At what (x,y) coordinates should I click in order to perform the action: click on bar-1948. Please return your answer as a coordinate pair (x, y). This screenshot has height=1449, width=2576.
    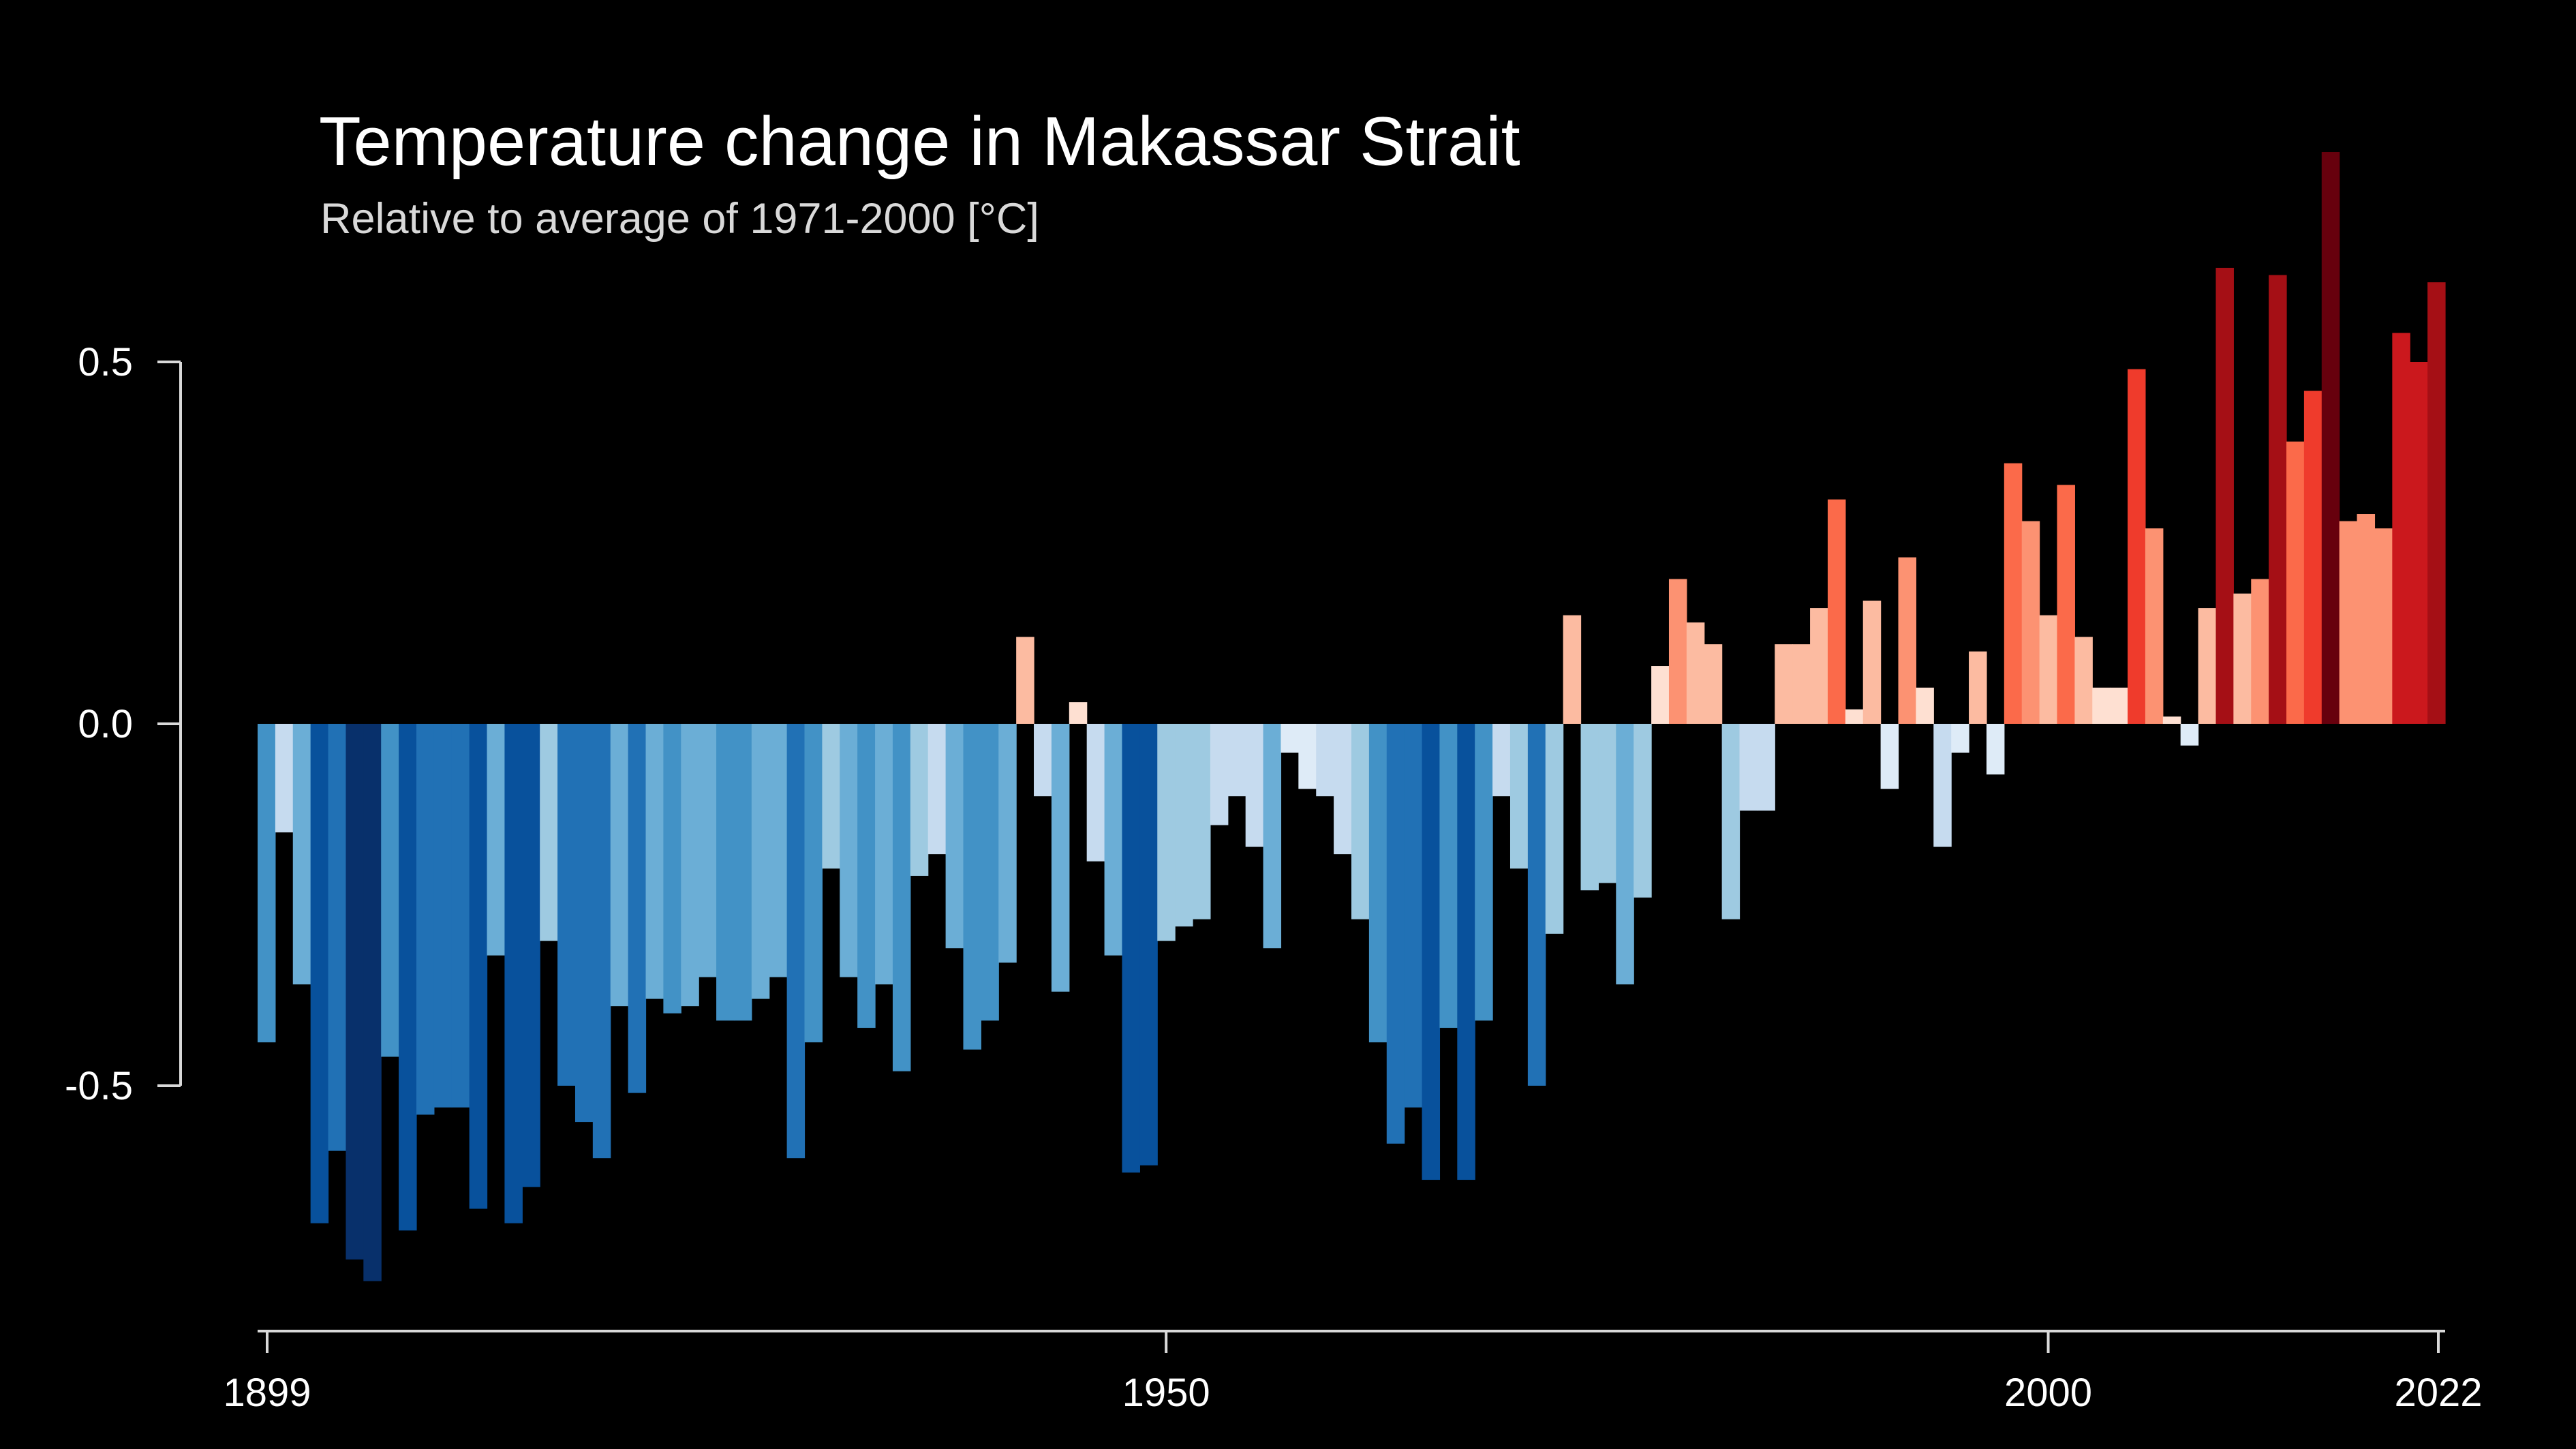
    Looking at the image, I should click on (1131, 949).